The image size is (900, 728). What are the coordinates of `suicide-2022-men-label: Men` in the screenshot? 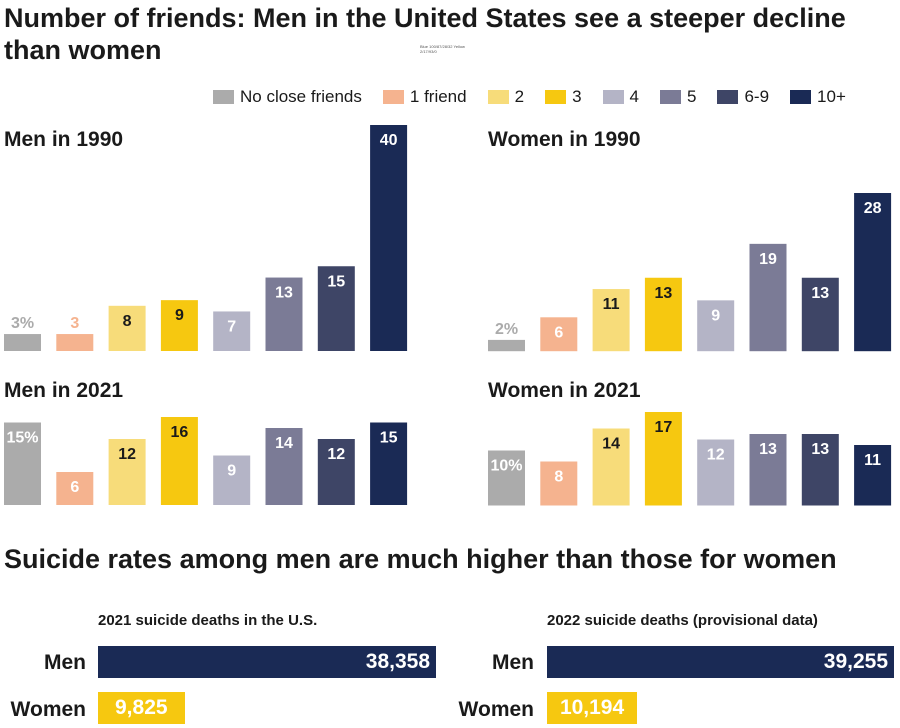 It's located at (513, 662).